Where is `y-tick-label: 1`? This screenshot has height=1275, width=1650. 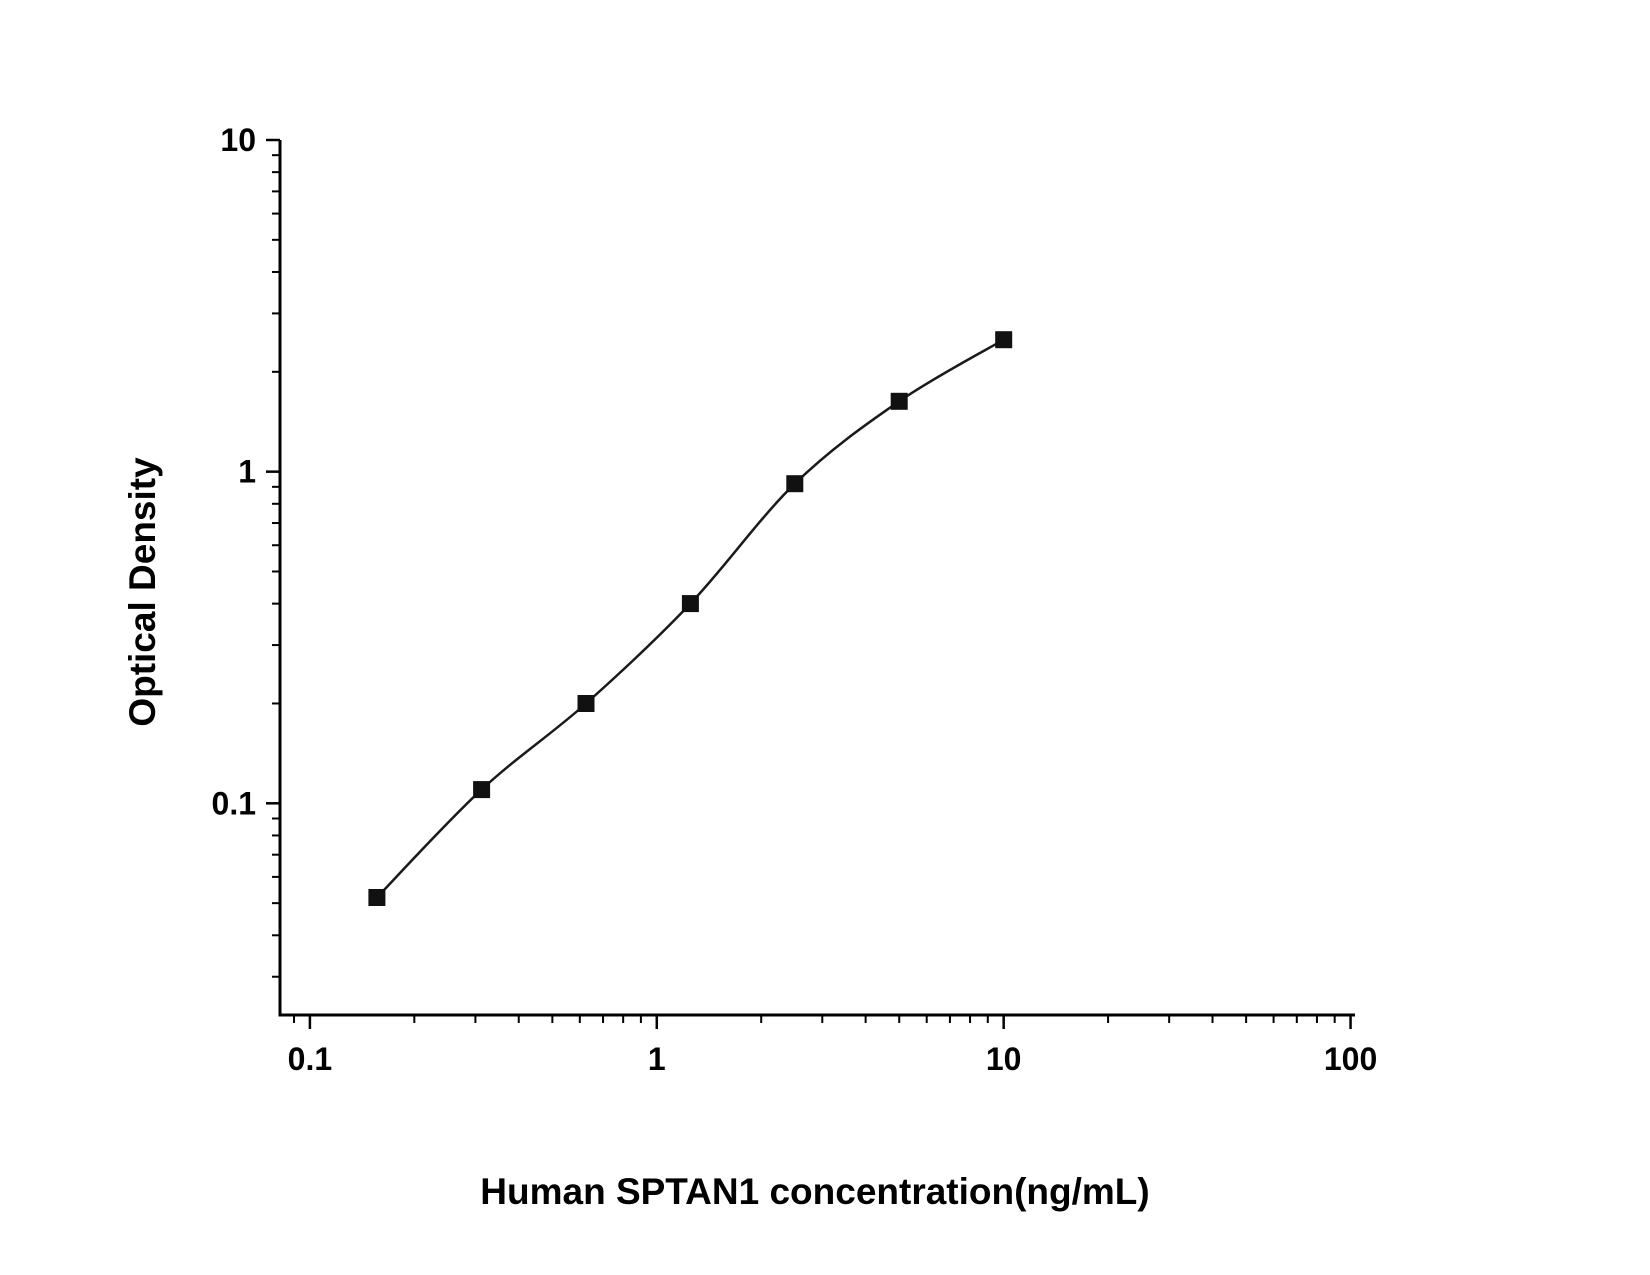 y-tick-label: 1 is located at coordinates (247, 472).